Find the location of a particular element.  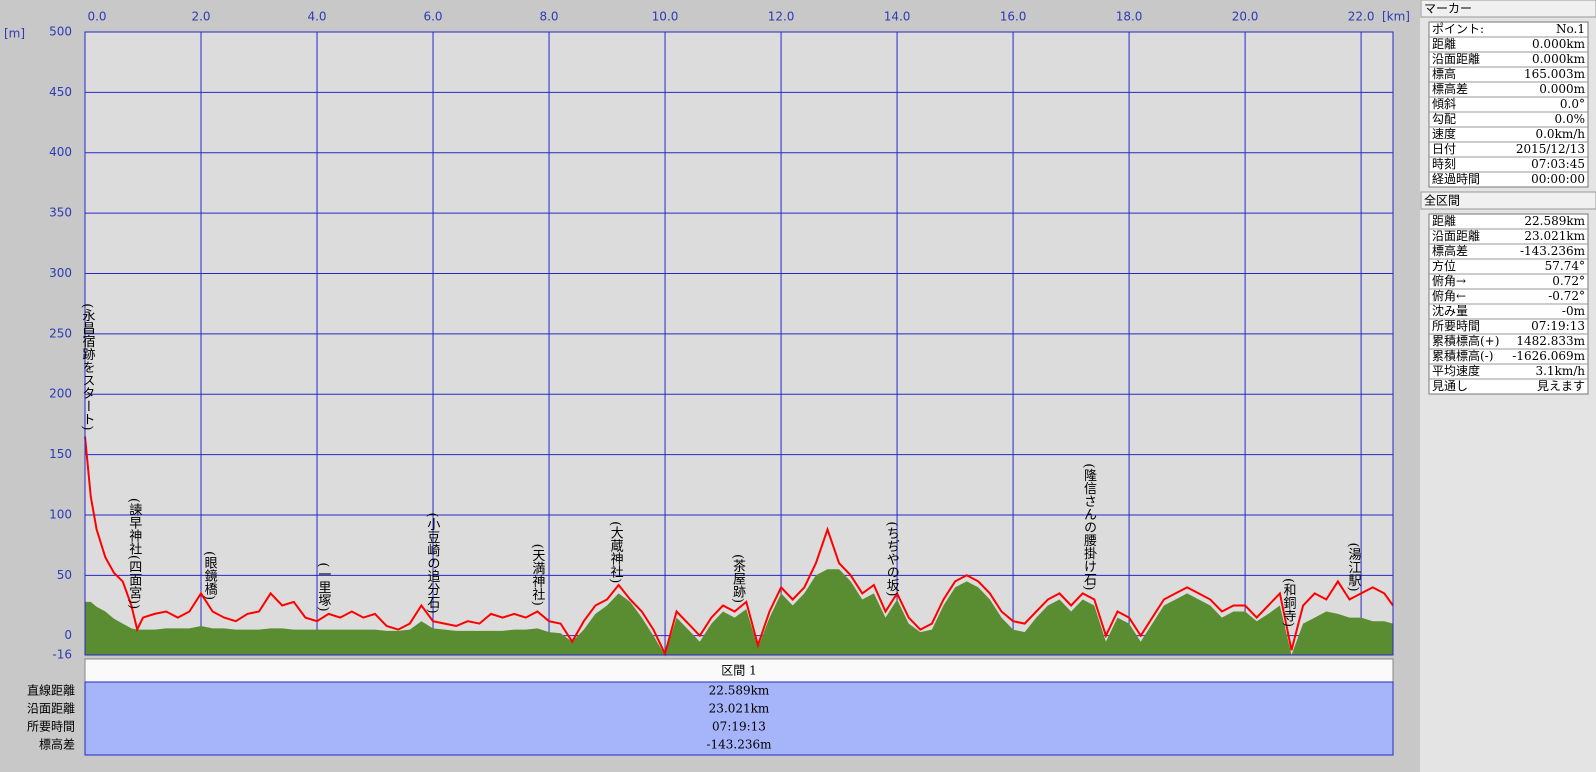

y-tick-label: 100 is located at coordinates (60, 514).